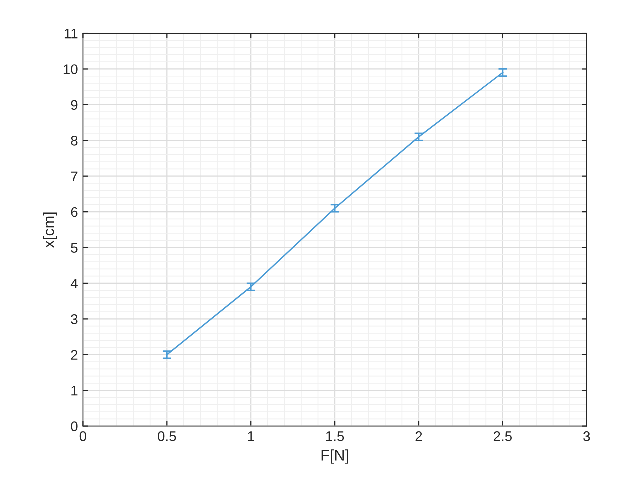 This screenshot has width=640, height=479. Describe the element at coordinates (74, 427) in the screenshot. I see `y-tick-label: 0` at that location.